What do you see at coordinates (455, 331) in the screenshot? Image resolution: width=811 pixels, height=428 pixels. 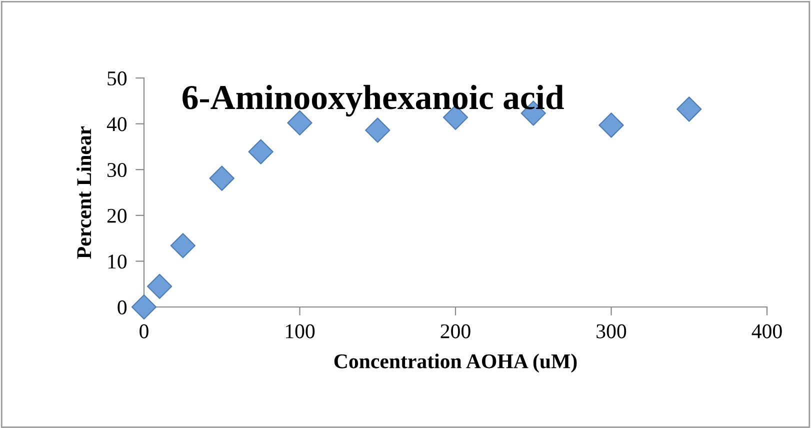 I see `x-tick-label: 200` at bounding box center [455, 331].